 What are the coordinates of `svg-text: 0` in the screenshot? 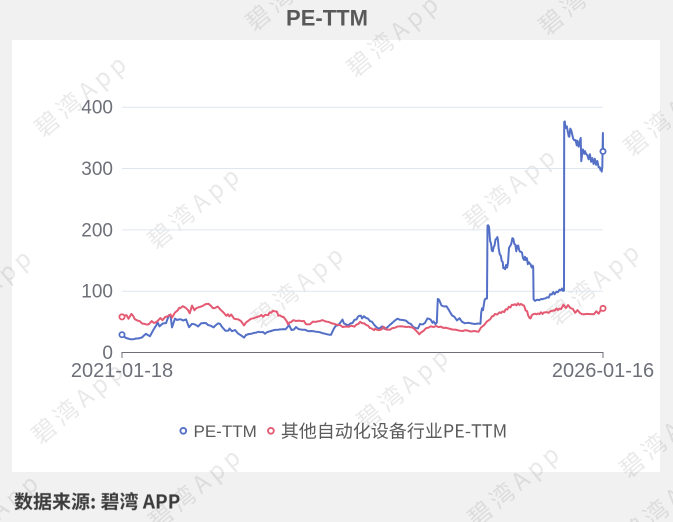 It's located at (107, 353).